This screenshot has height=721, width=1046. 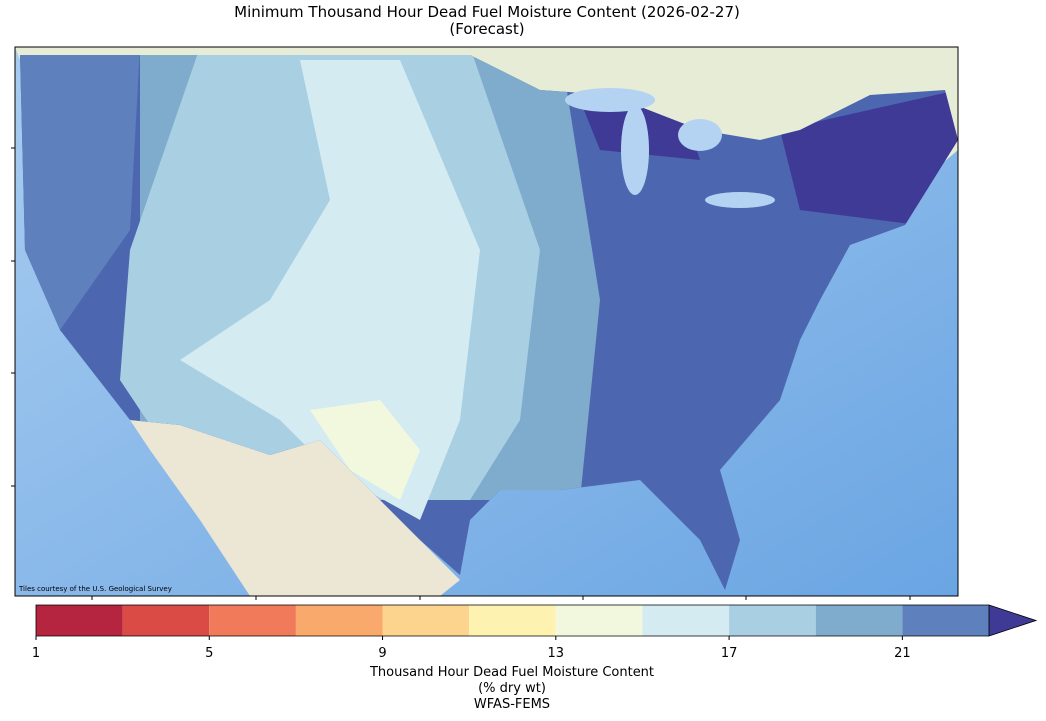 I want to click on colorbar-tick-label: 9, so click(x=382, y=653).